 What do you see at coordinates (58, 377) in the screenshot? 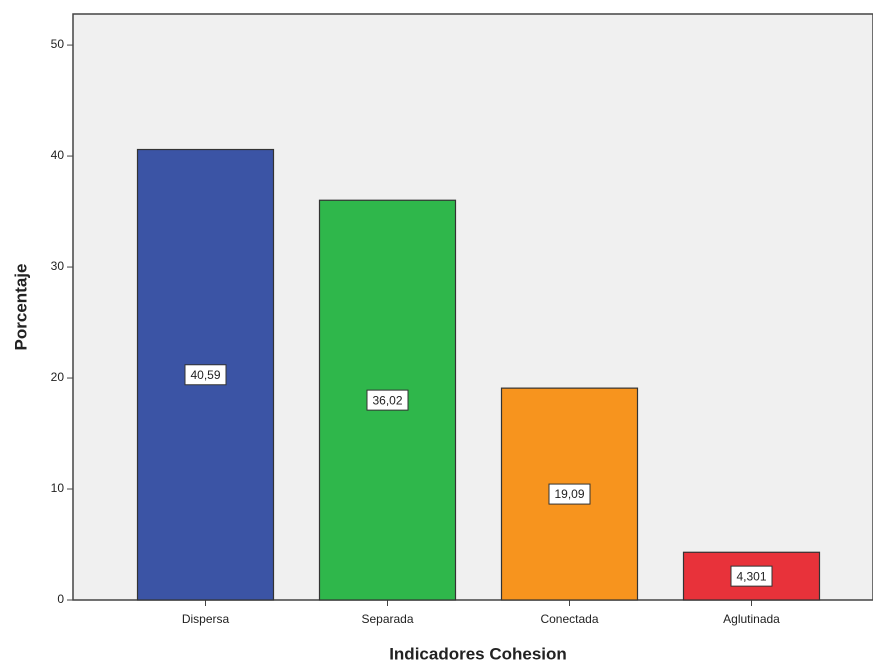
I see `y-tick-label: 20` at bounding box center [58, 377].